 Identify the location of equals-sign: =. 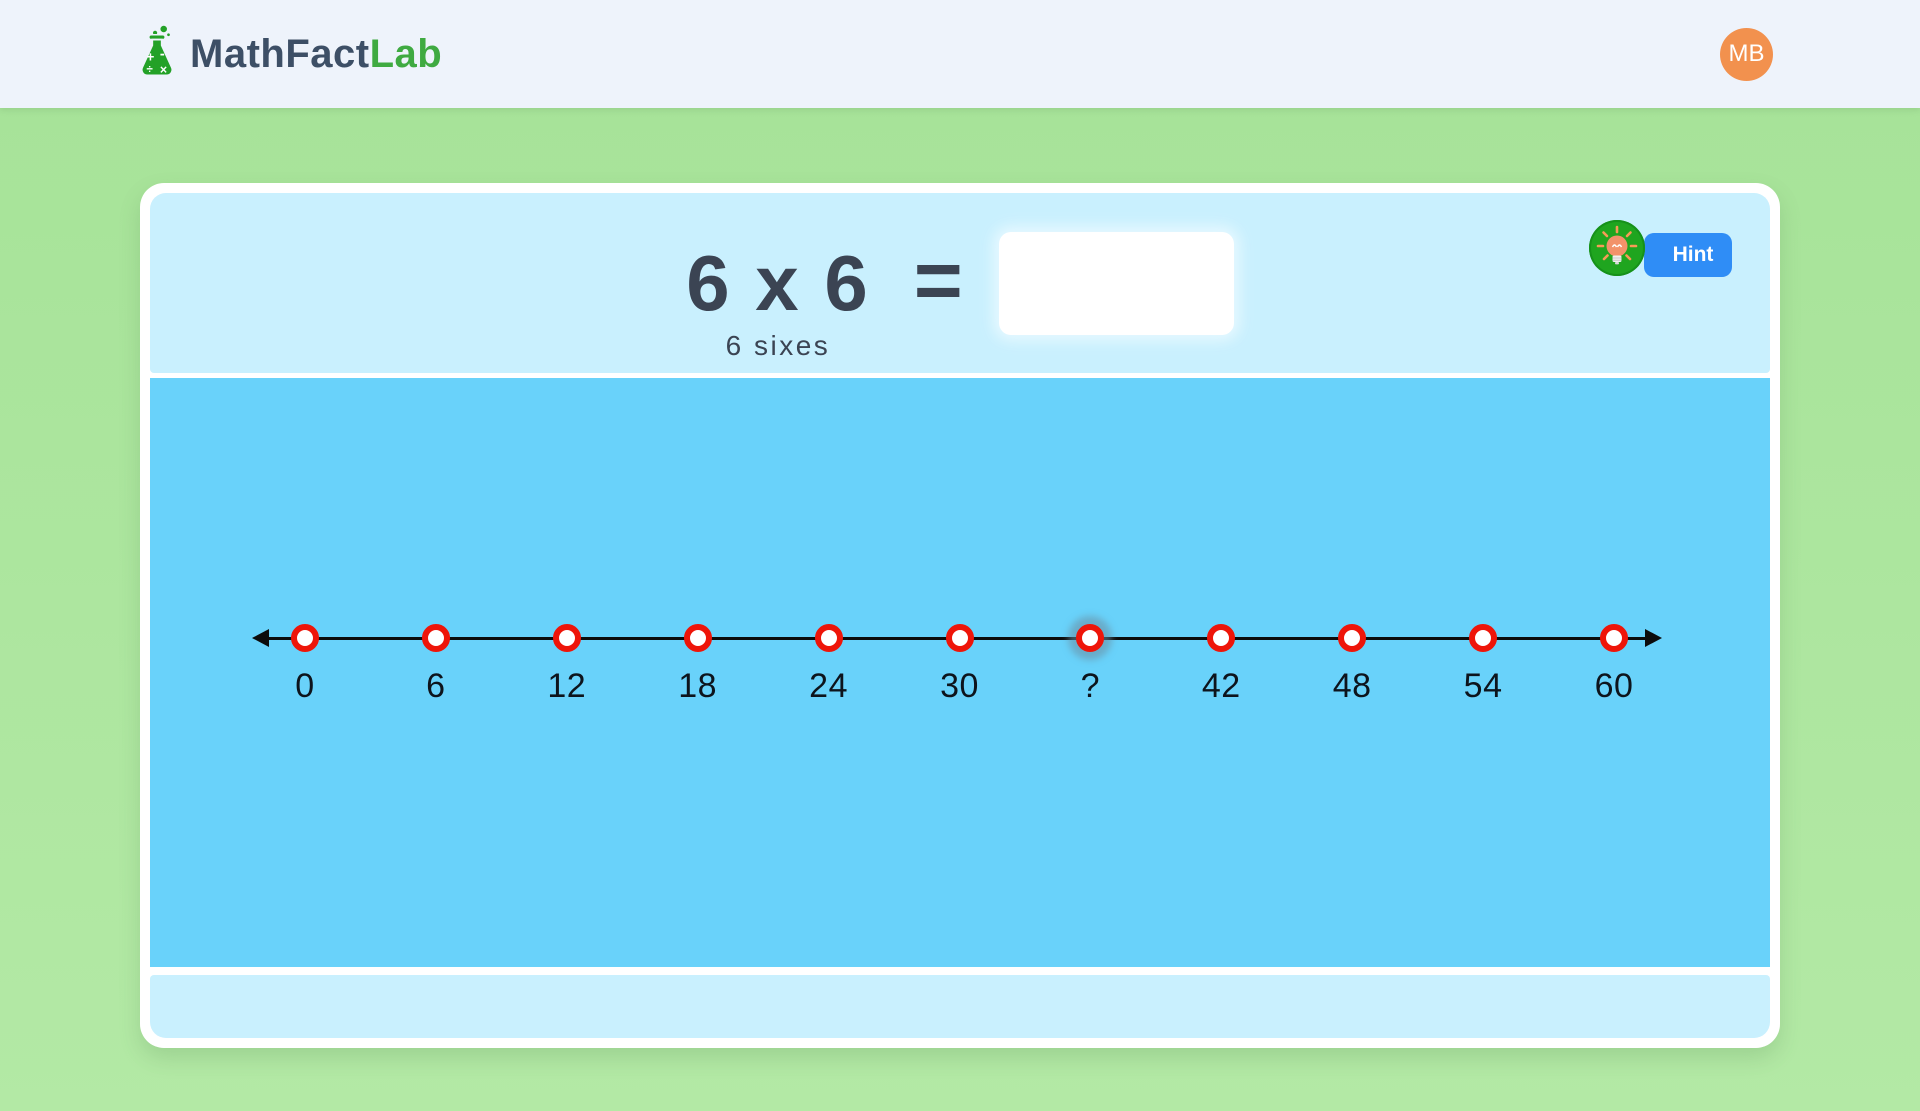
(938, 280).